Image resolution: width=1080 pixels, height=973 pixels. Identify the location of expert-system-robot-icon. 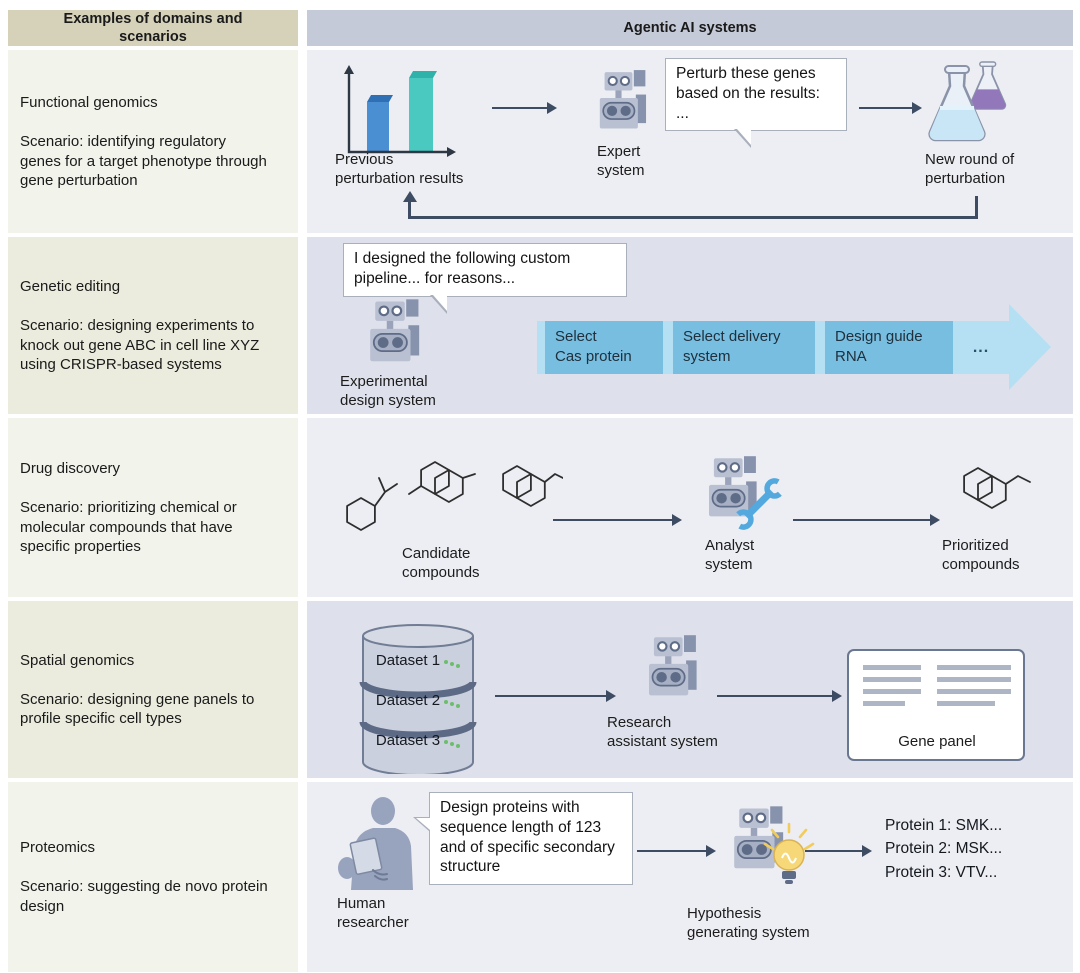
(627, 100).